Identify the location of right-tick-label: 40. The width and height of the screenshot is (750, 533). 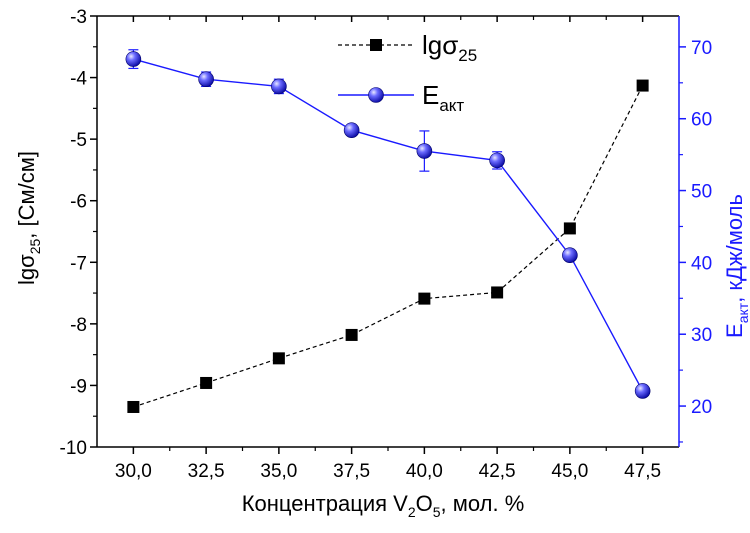
(701, 263).